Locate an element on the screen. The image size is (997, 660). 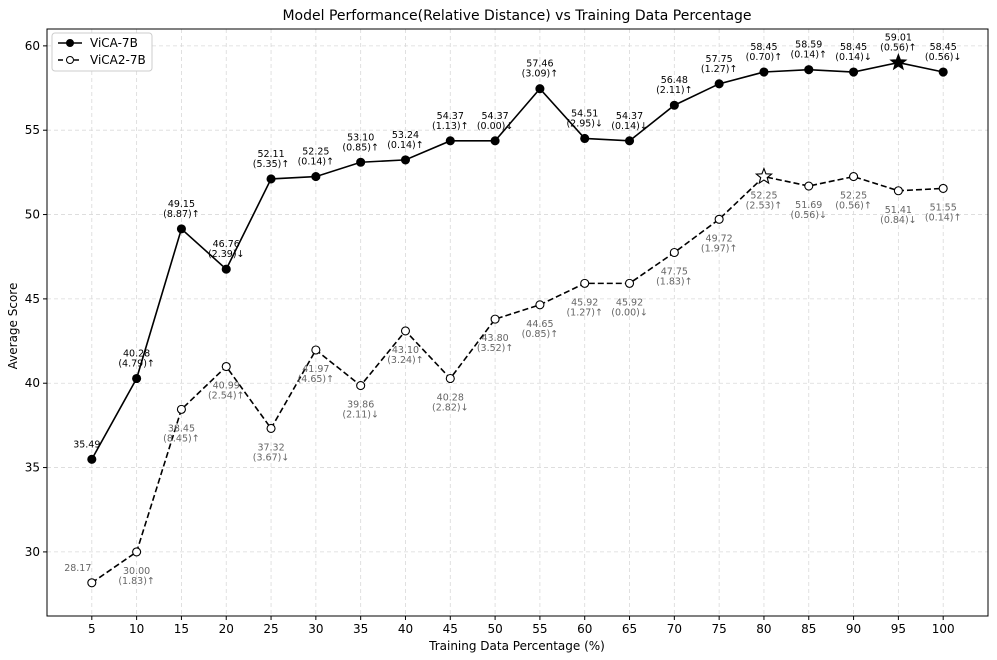
y-tick-label: 45 is located at coordinates (32, 299).